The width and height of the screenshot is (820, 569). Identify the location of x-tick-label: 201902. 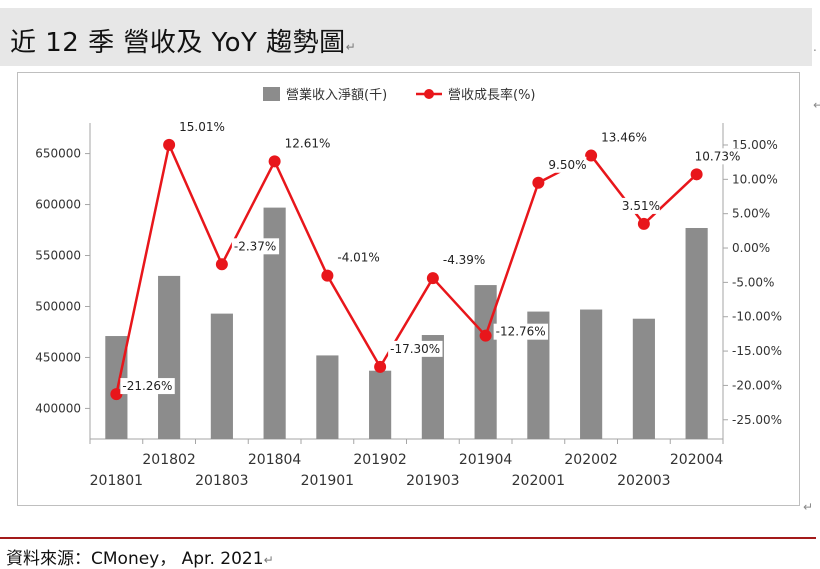
(379, 460).